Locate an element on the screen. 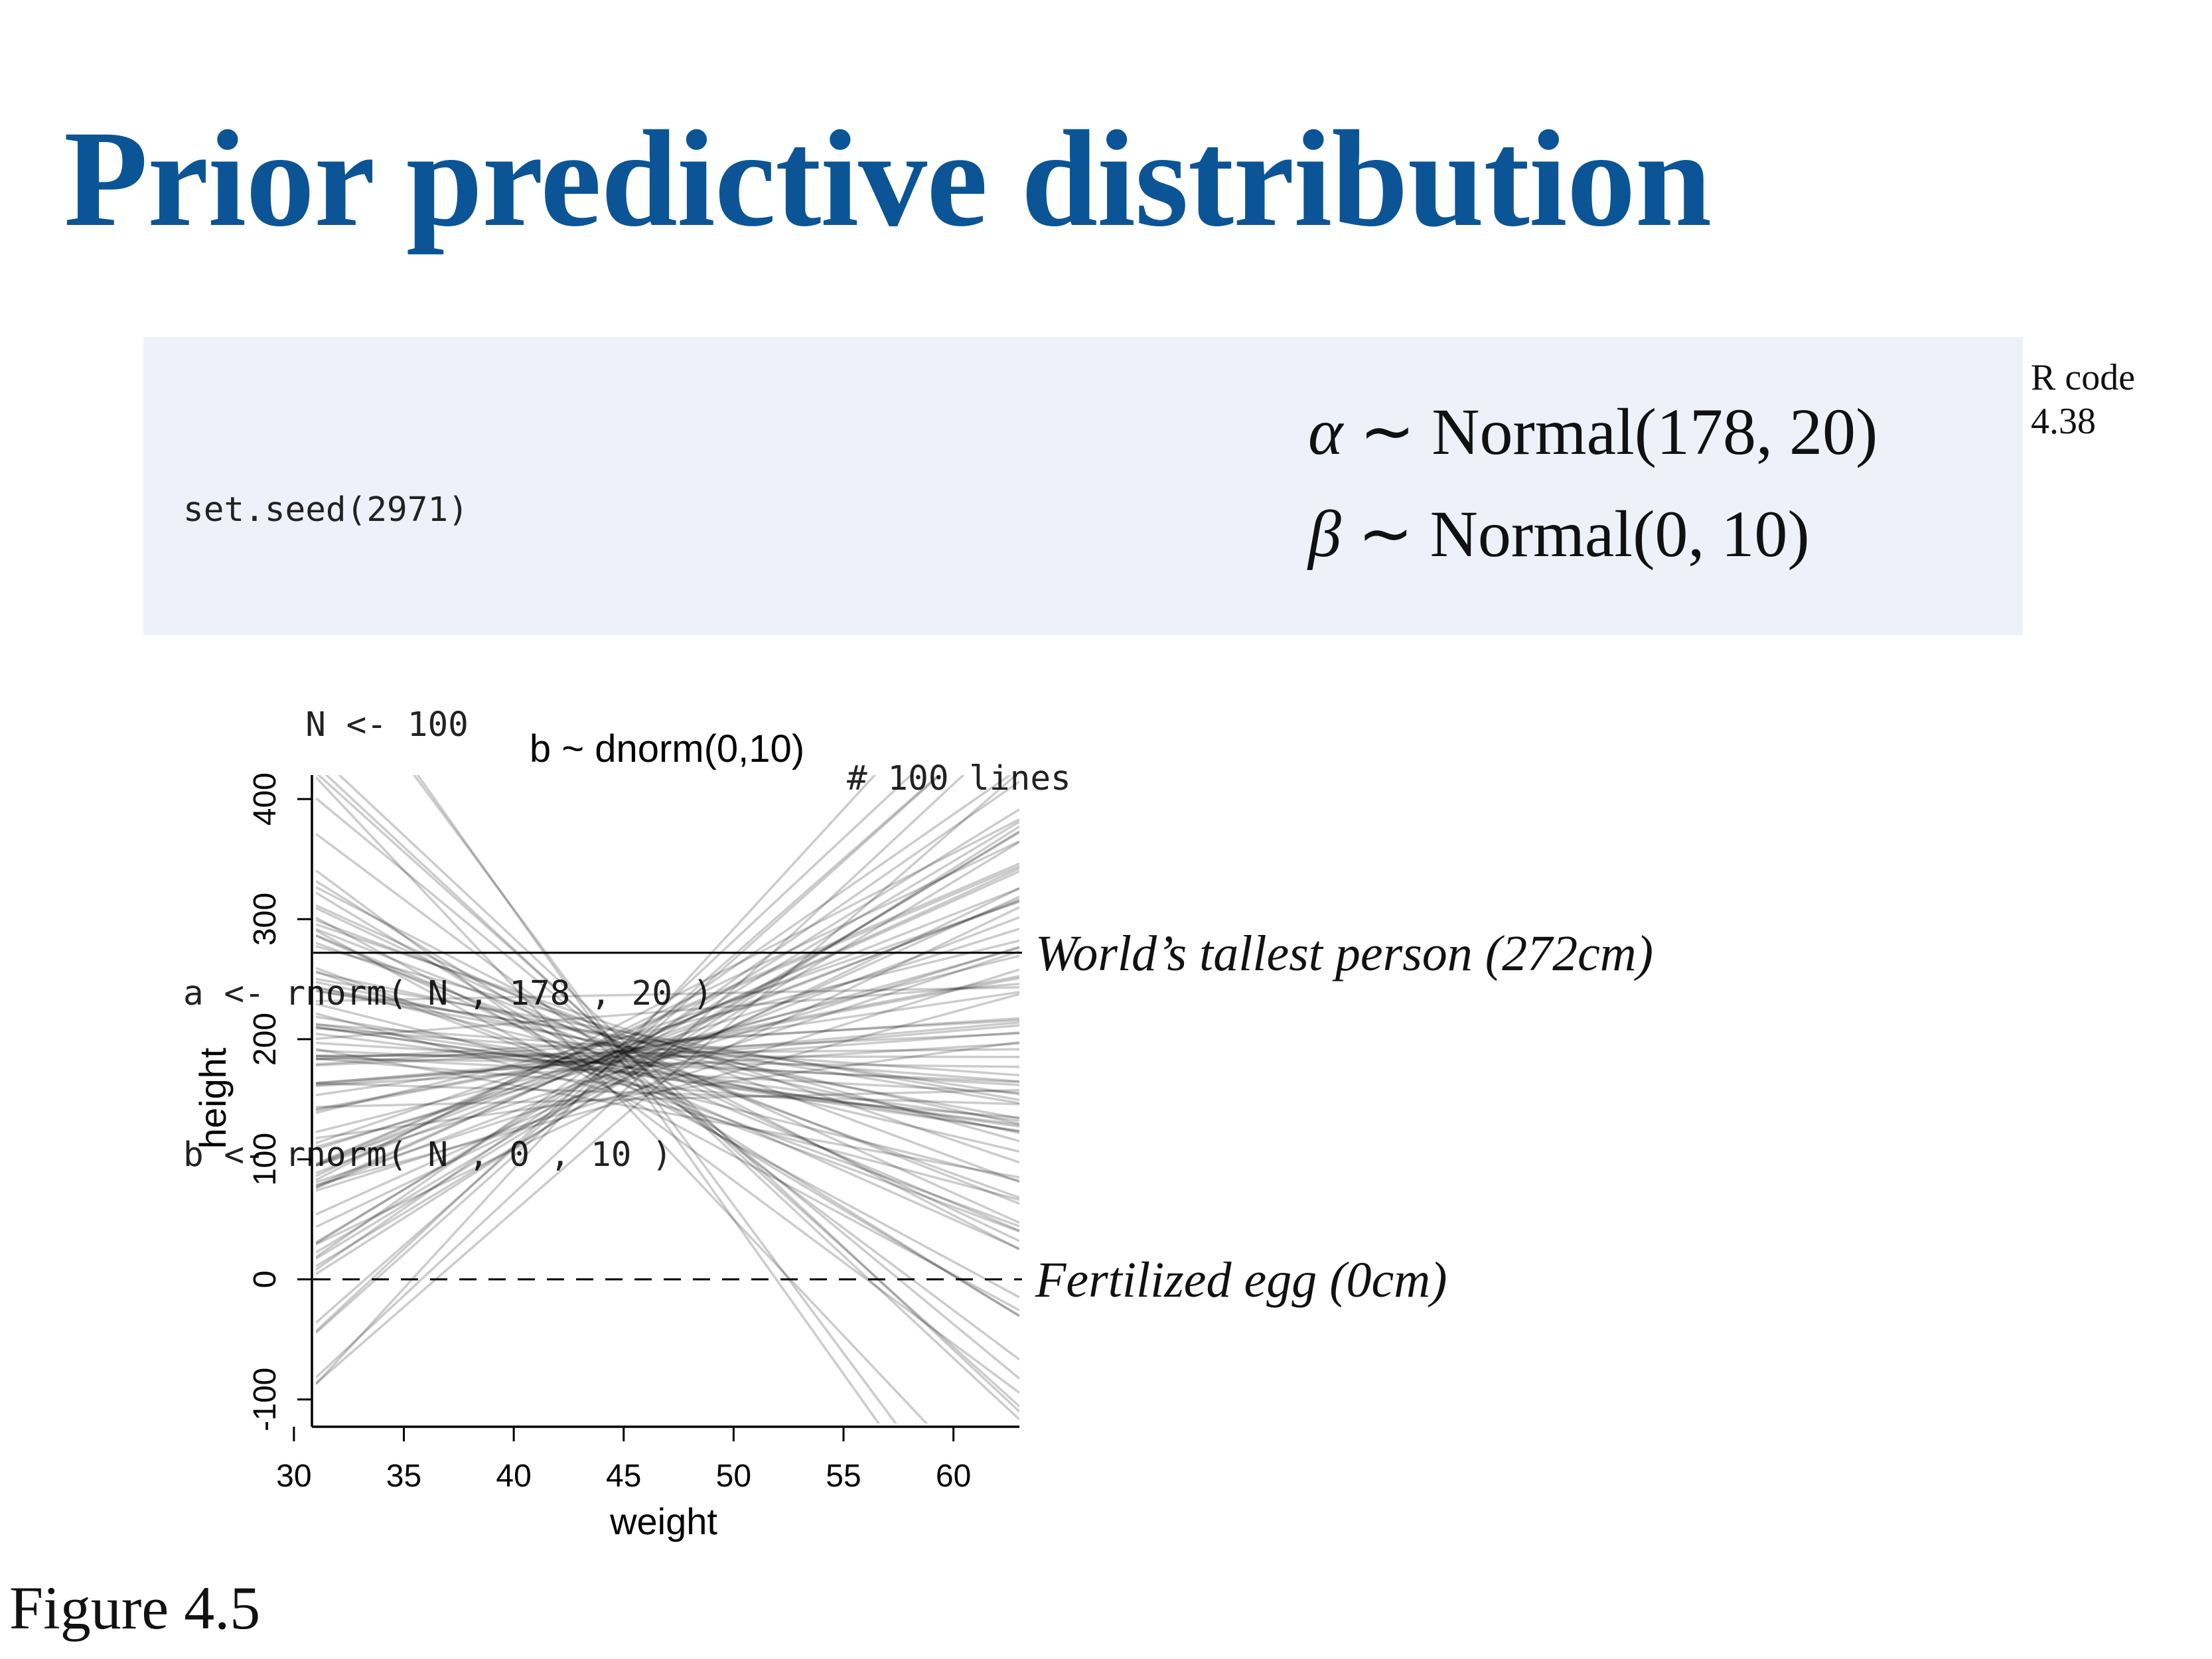 This screenshot has width=2212, height=1659. chart-title: b ~ dnorm(0,10) is located at coordinates (667, 748).